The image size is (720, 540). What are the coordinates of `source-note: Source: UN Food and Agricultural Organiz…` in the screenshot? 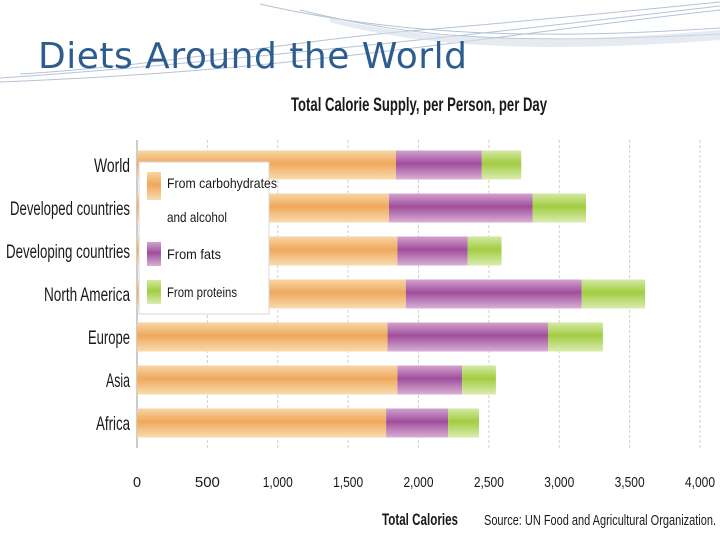 It's located at (600, 520).